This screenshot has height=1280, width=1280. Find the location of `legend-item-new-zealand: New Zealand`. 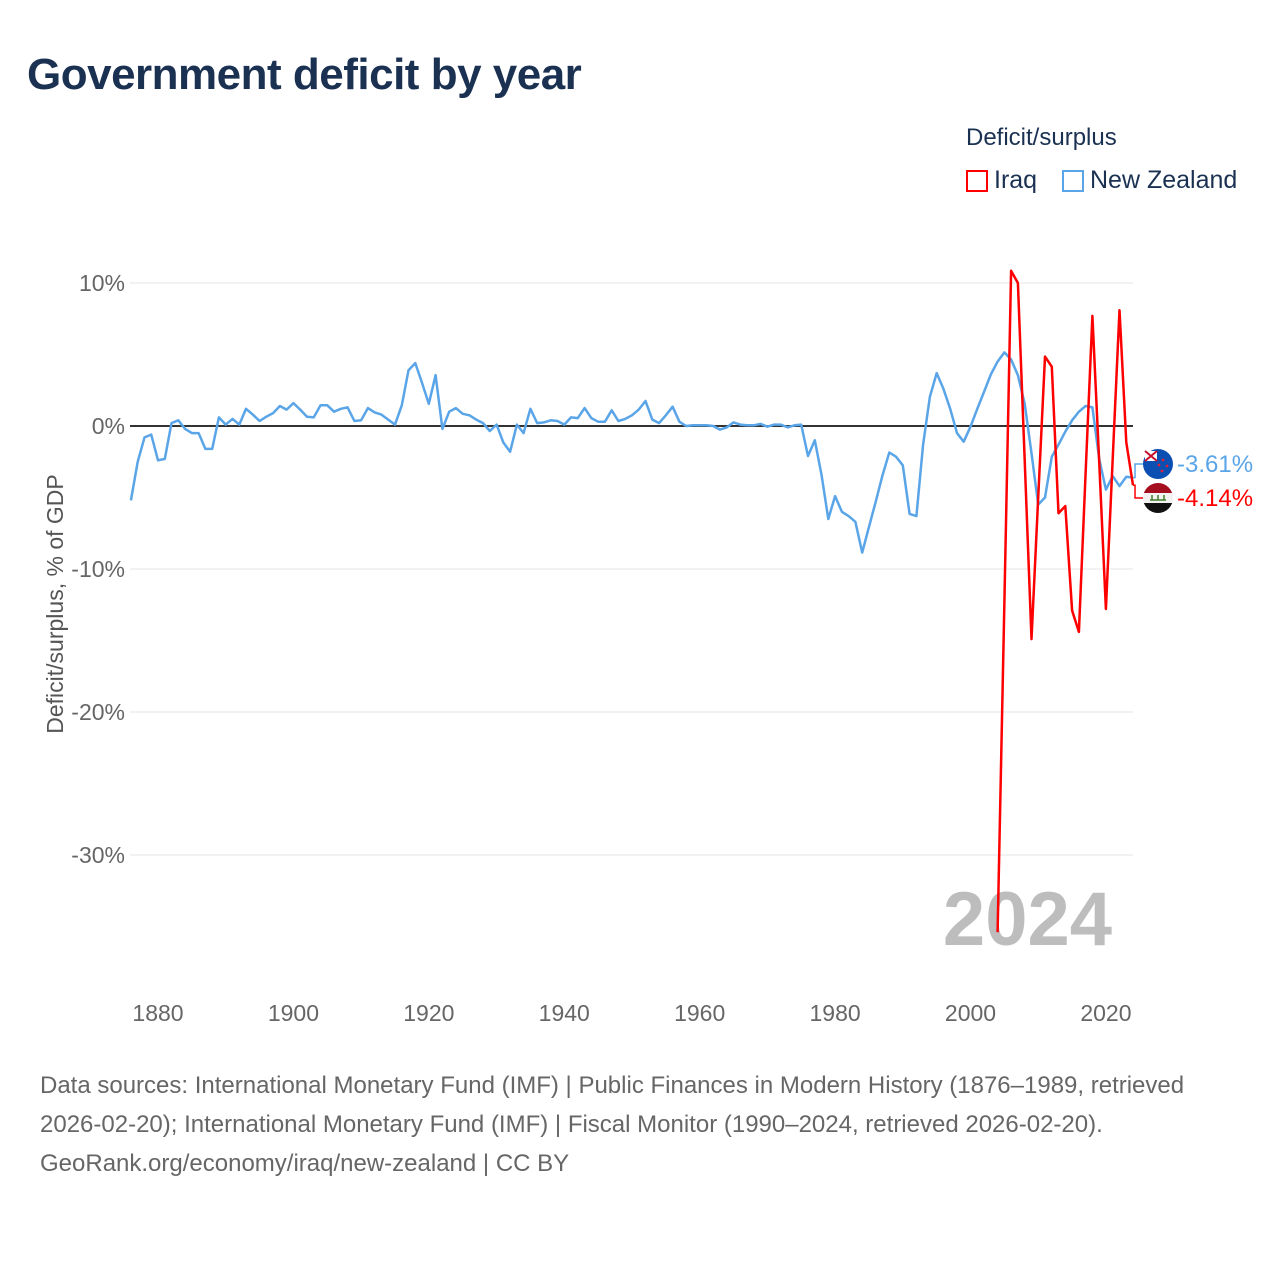

legend-item-new-zealand: New Zealand is located at coordinates (1149, 180).